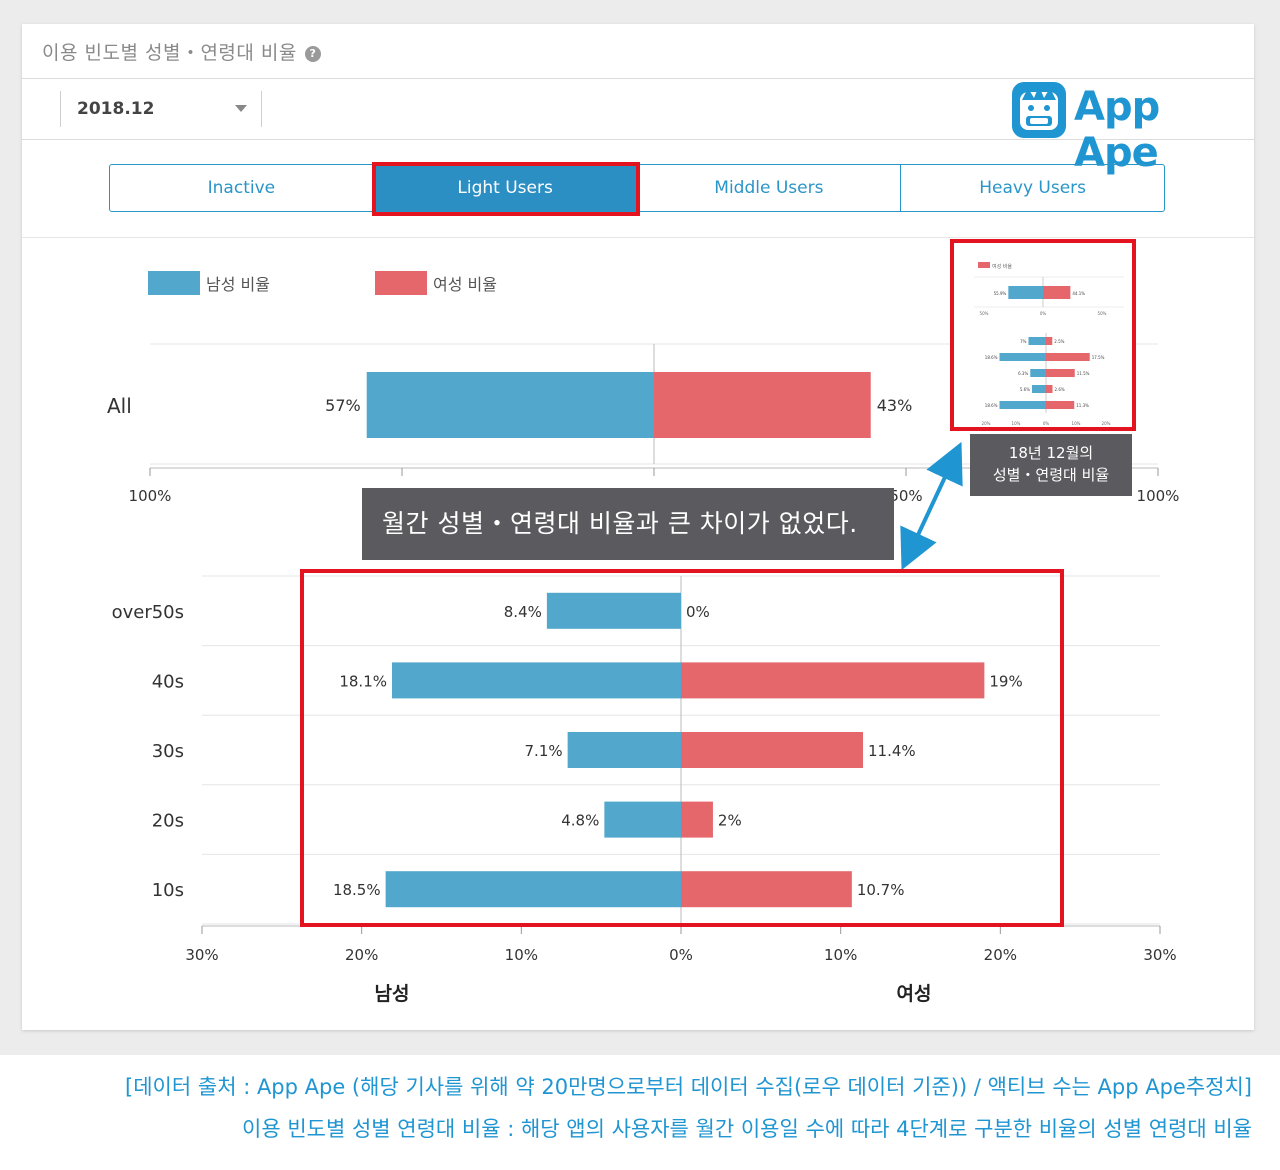 The width and height of the screenshot is (1280, 1170). What do you see at coordinates (762, 405) in the screenshot?
I see `bar-all-female` at bounding box center [762, 405].